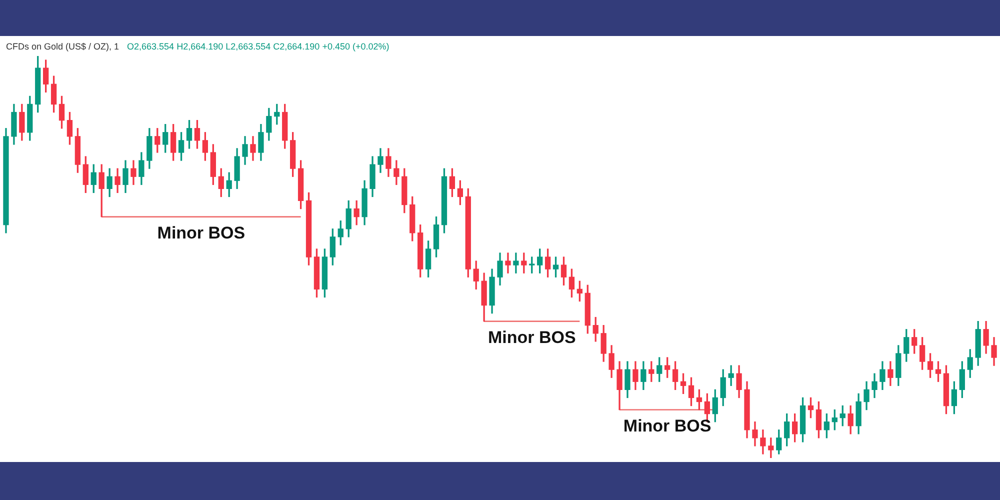  What do you see at coordinates (63, 46) in the screenshot?
I see `chart-title: CFDs on Gold (US$ / OZ), 1` at bounding box center [63, 46].